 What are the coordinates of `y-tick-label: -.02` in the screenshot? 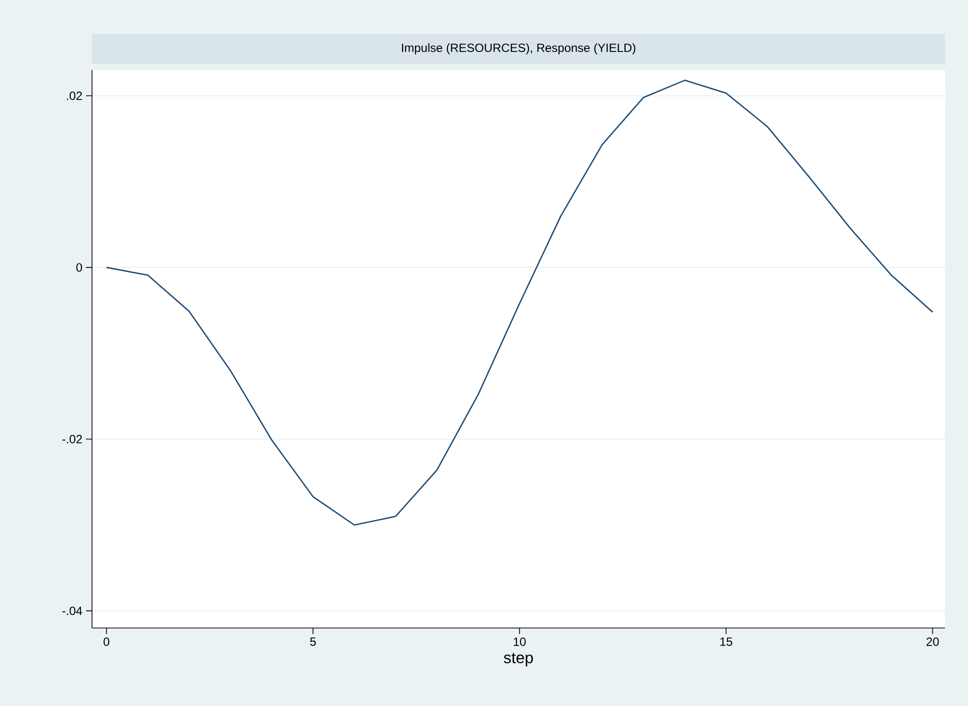 It's located at (72, 439).